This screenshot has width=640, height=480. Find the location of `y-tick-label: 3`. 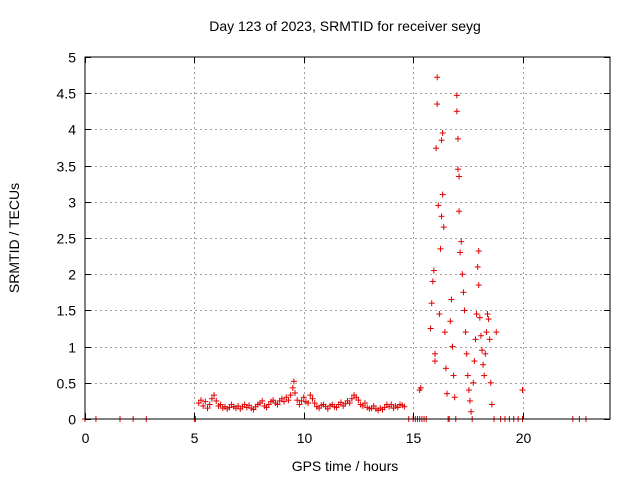

y-tick-label: 3 is located at coordinates (72, 203).